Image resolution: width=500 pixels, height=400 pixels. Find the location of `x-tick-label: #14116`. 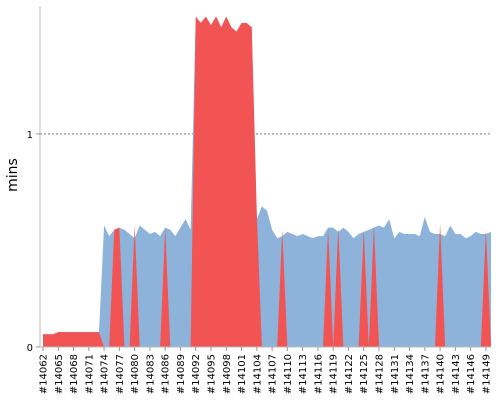

x-tick-label: #14116 is located at coordinates (318, 374).